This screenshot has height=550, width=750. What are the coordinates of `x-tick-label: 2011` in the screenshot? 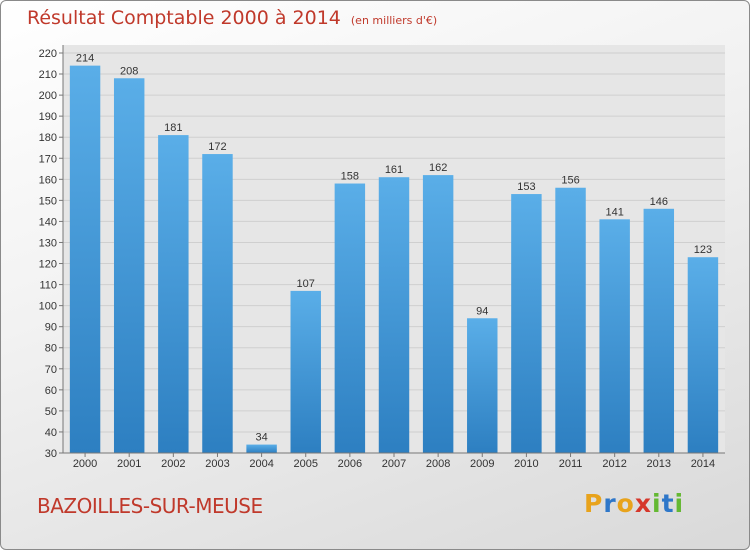 It's located at (571, 464).